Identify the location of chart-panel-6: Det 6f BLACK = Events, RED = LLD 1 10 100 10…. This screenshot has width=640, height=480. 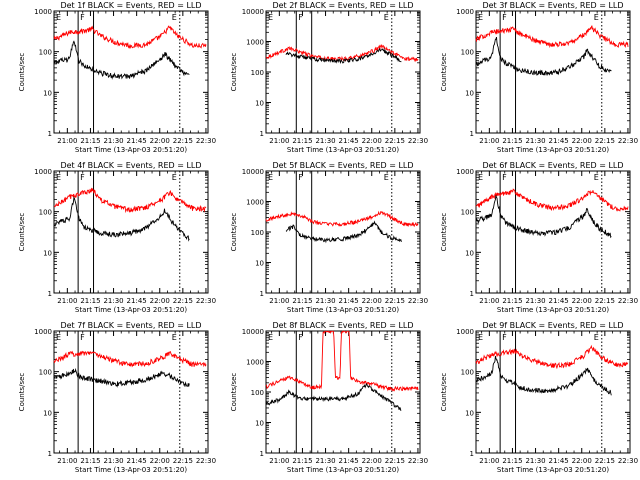
(539, 237).